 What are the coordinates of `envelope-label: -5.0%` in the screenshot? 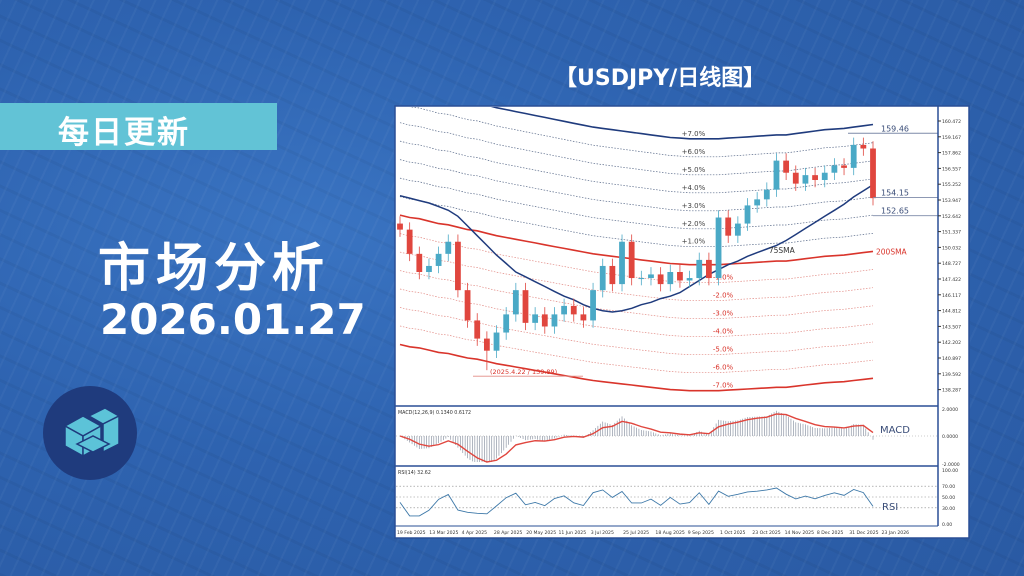 It's located at (723, 350).